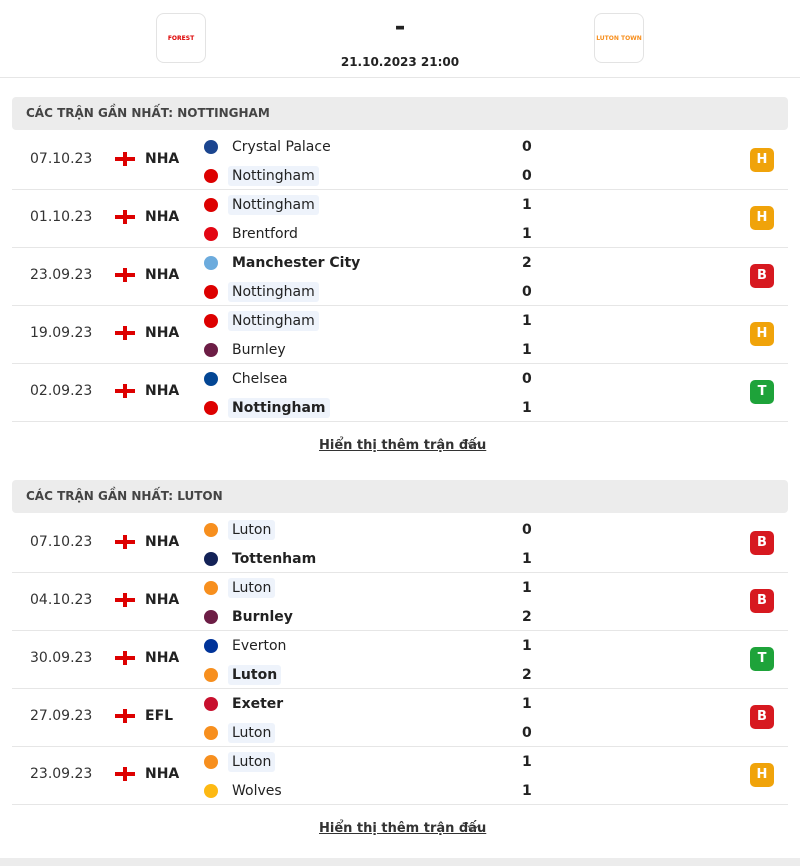 The width and height of the screenshot is (800, 866). Describe the element at coordinates (619, 38) in the screenshot. I see `away-logo: LUTON TOWN` at that location.